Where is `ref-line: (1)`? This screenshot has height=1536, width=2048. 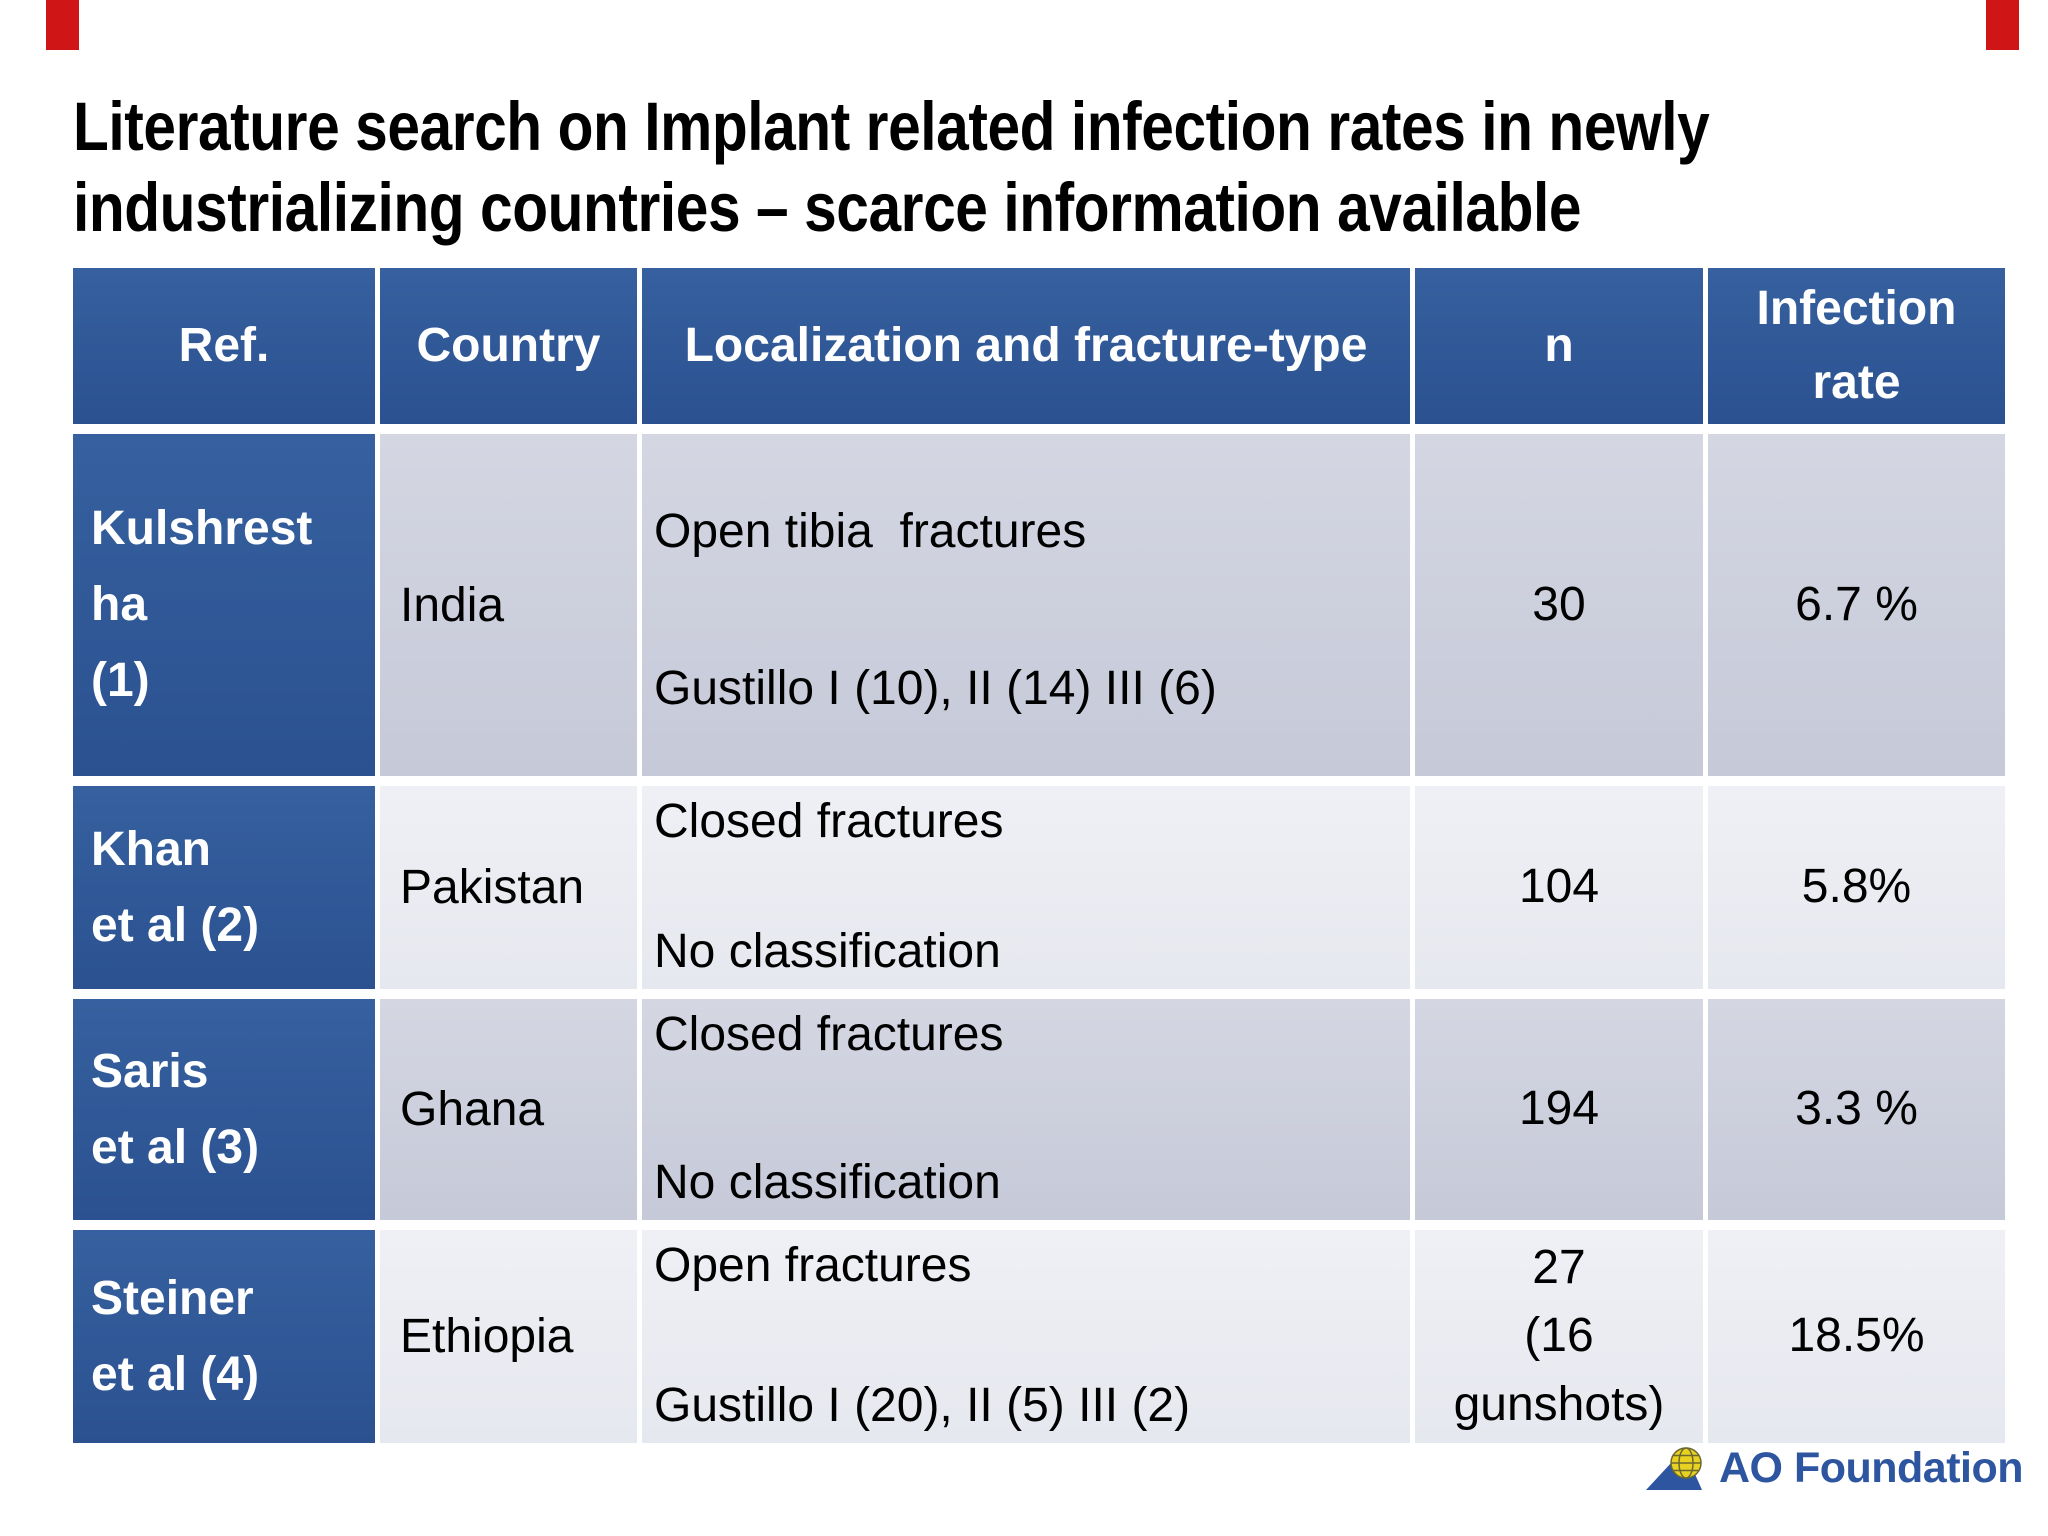
ref-line: (1) is located at coordinates (120, 680).